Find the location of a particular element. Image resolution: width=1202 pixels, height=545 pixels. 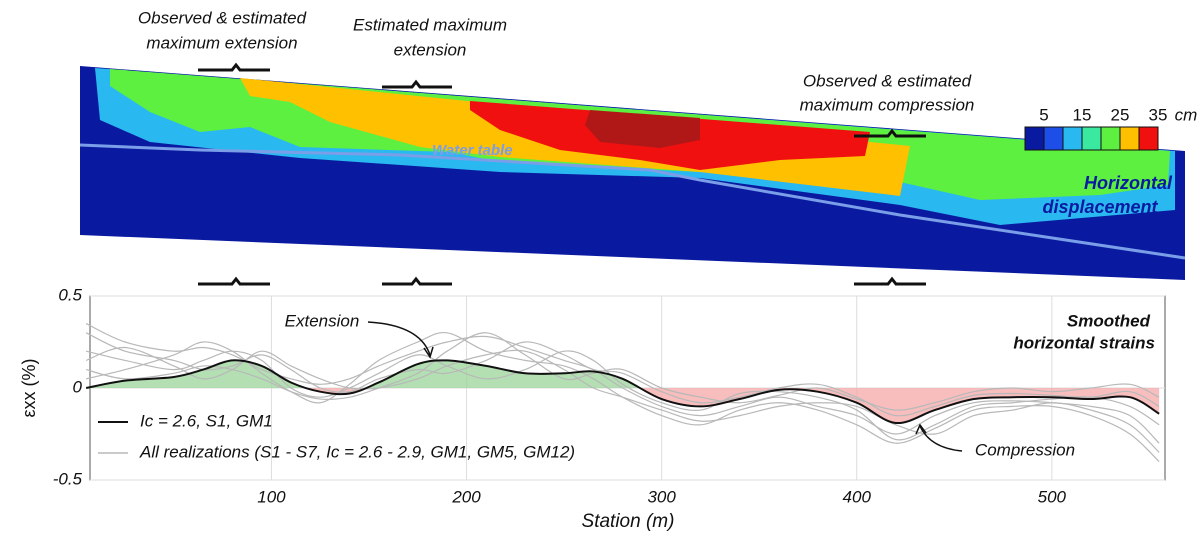

x-tick-label: 300 is located at coordinates (661, 496).